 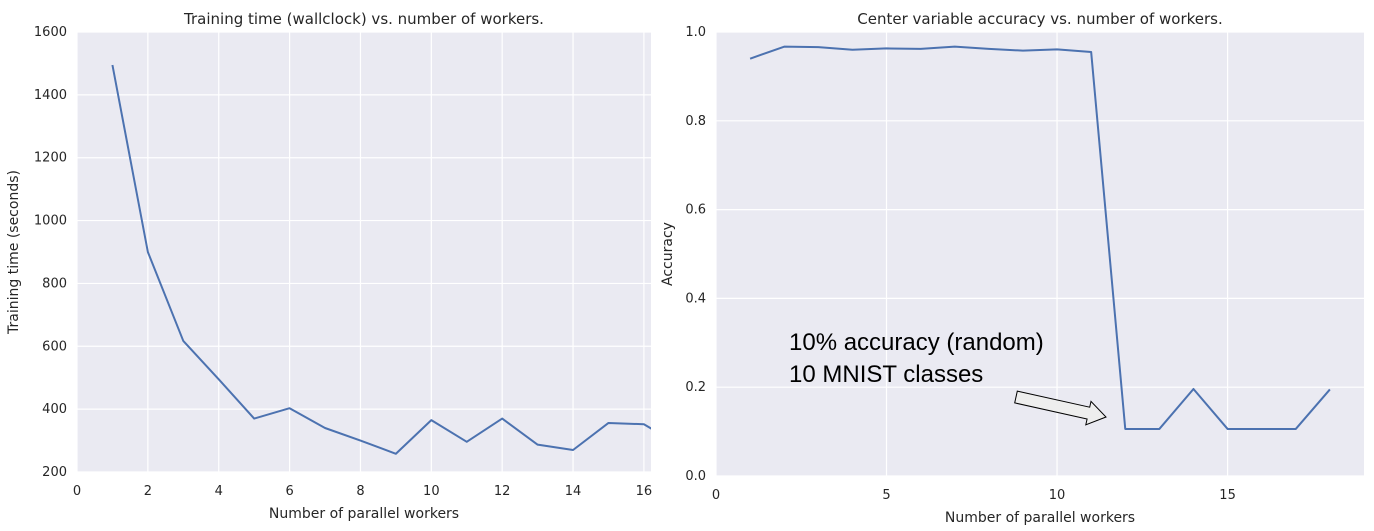 What do you see at coordinates (219, 491) in the screenshot?
I see `chart1-x-tick-label: 4` at bounding box center [219, 491].